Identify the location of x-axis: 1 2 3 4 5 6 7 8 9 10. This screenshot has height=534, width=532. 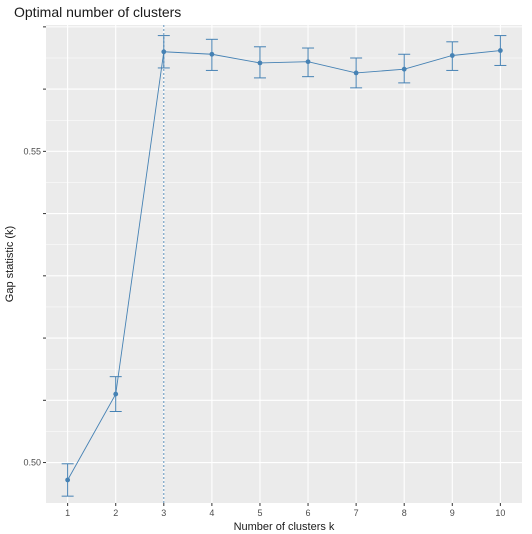
(285, 510).